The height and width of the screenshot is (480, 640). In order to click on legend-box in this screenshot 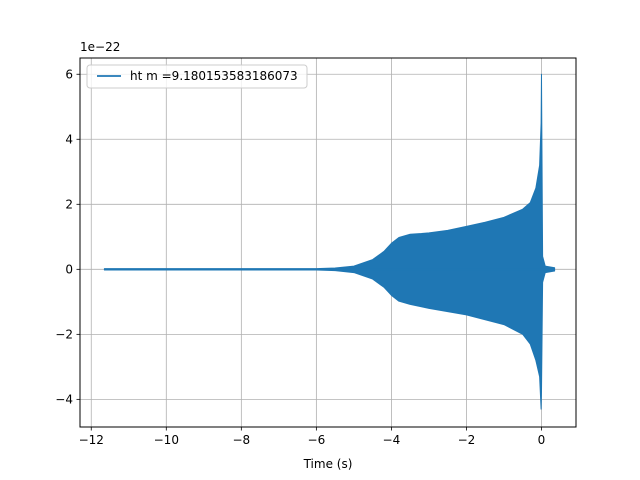, I will do `click(197, 76)`.